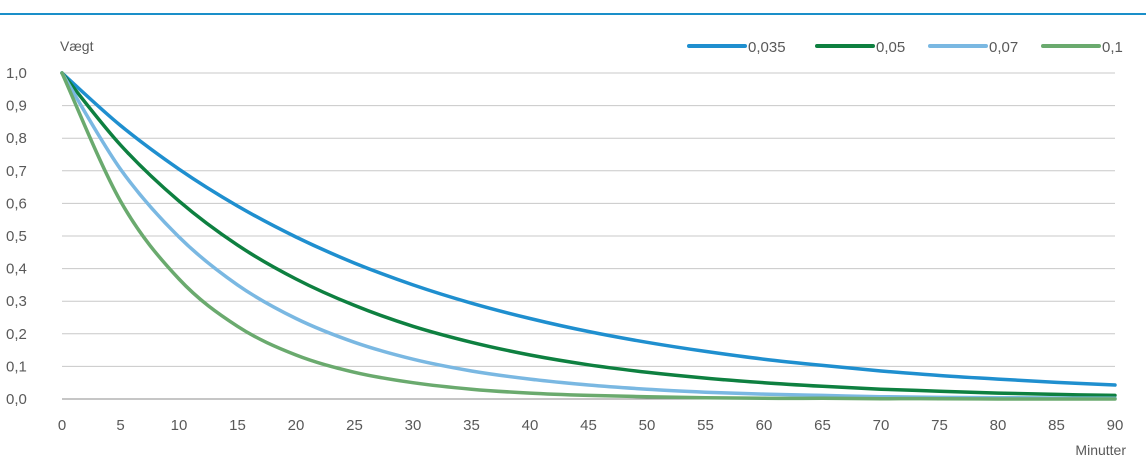 The height and width of the screenshot is (468, 1146). I want to click on x-axis-ticks: 0 5 10 15 20 25 30 35 40 45 50 55 60 65 70 75 80 85 90, so click(591, 425).